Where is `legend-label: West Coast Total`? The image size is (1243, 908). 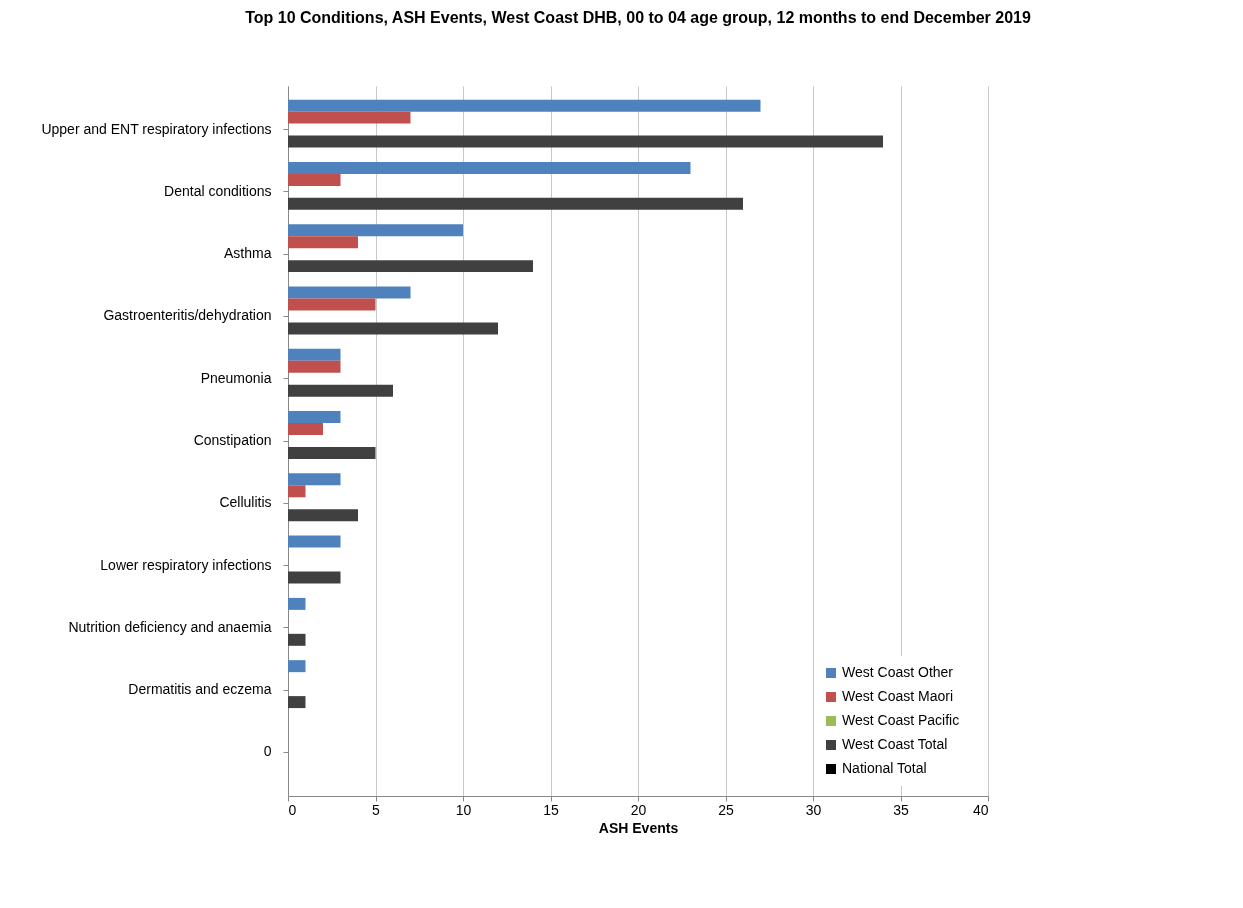
legend-label: West Coast Total is located at coordinates (895, 744).